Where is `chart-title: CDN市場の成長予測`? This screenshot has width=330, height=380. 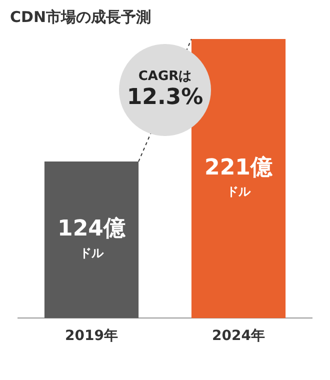 chart-title: CDN市場の成長予測 is located at coordinates (81, 17).